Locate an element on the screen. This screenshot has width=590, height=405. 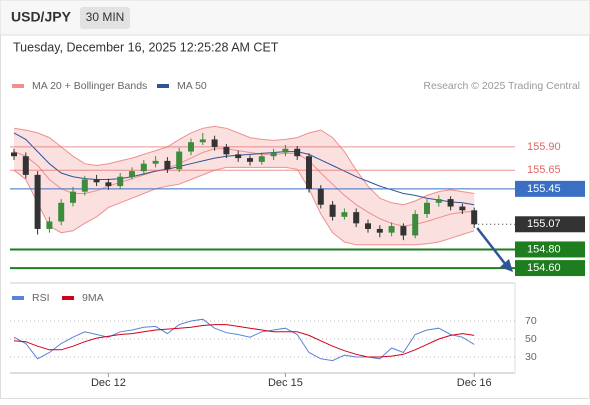
level-label: 155.45 is located at coordinates (544, 189).